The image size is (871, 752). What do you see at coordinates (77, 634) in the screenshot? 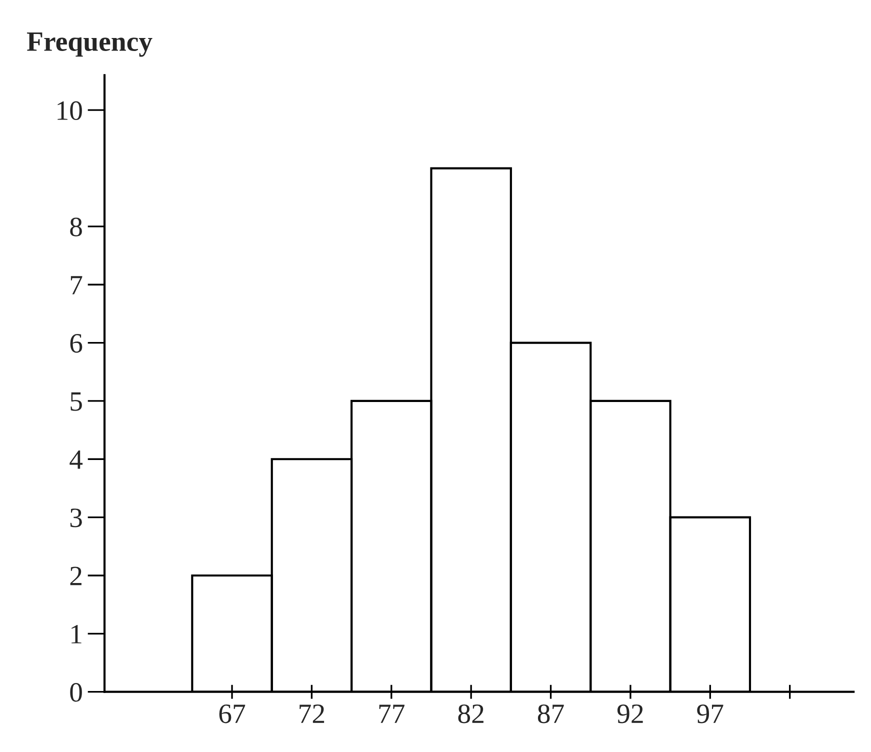
I see `y-tick-label: 1` at bounding box center [77, 634].